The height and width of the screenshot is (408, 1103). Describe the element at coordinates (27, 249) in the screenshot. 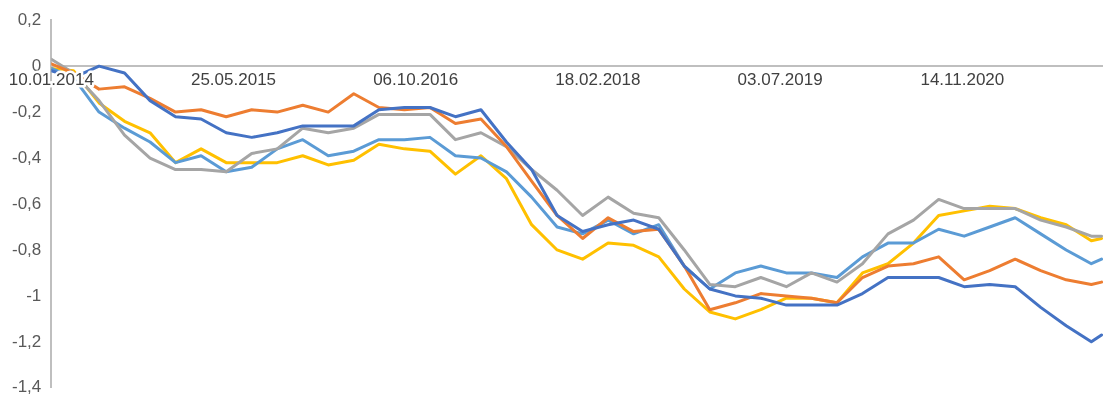

I see `y-tick-label: -0,8` at that location.